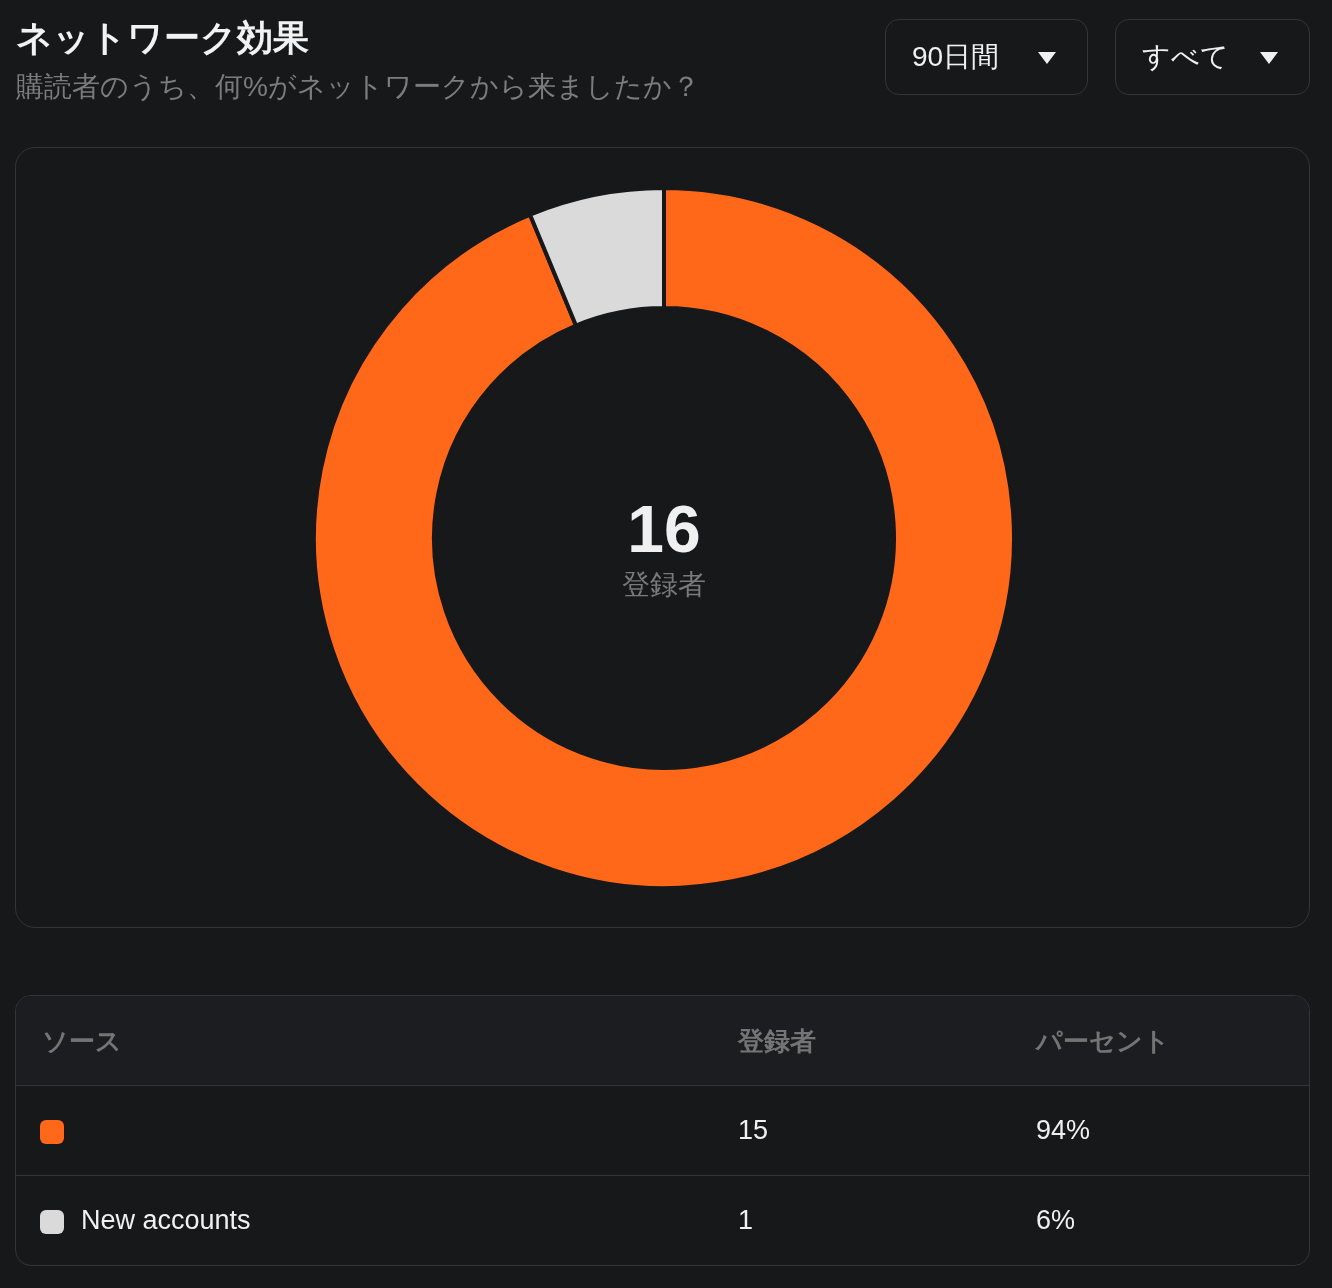  What do you see at coordinates (664, 529) in the screenshot?
I see `text: 16` at bounding box center [664, 529].